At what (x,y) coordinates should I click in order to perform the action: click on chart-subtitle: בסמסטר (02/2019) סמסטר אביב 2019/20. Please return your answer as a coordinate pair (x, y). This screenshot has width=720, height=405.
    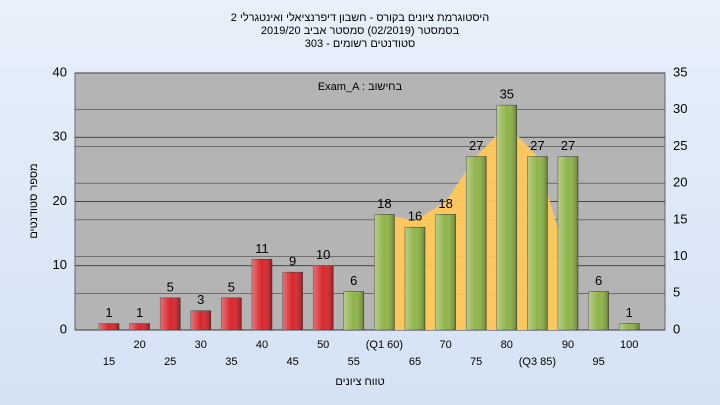
    Looking at the image, I should click on (360, 31).